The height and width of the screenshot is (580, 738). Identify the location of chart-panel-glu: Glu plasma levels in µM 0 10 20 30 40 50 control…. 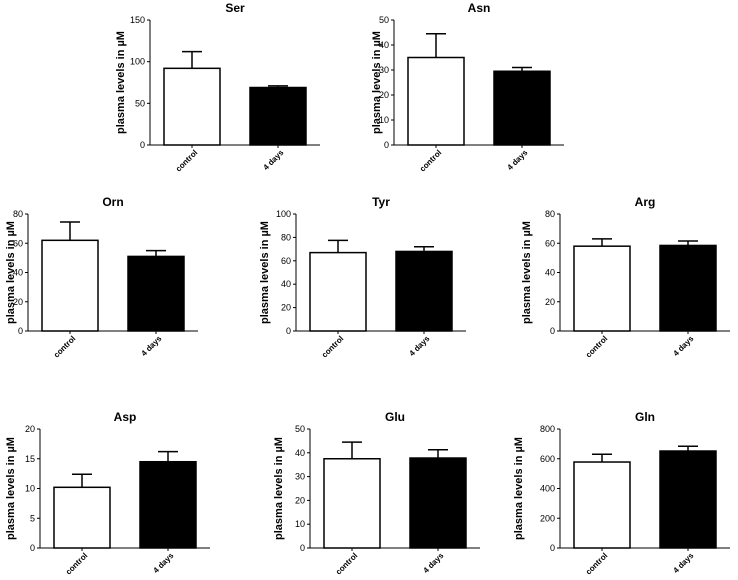
(376, 493).